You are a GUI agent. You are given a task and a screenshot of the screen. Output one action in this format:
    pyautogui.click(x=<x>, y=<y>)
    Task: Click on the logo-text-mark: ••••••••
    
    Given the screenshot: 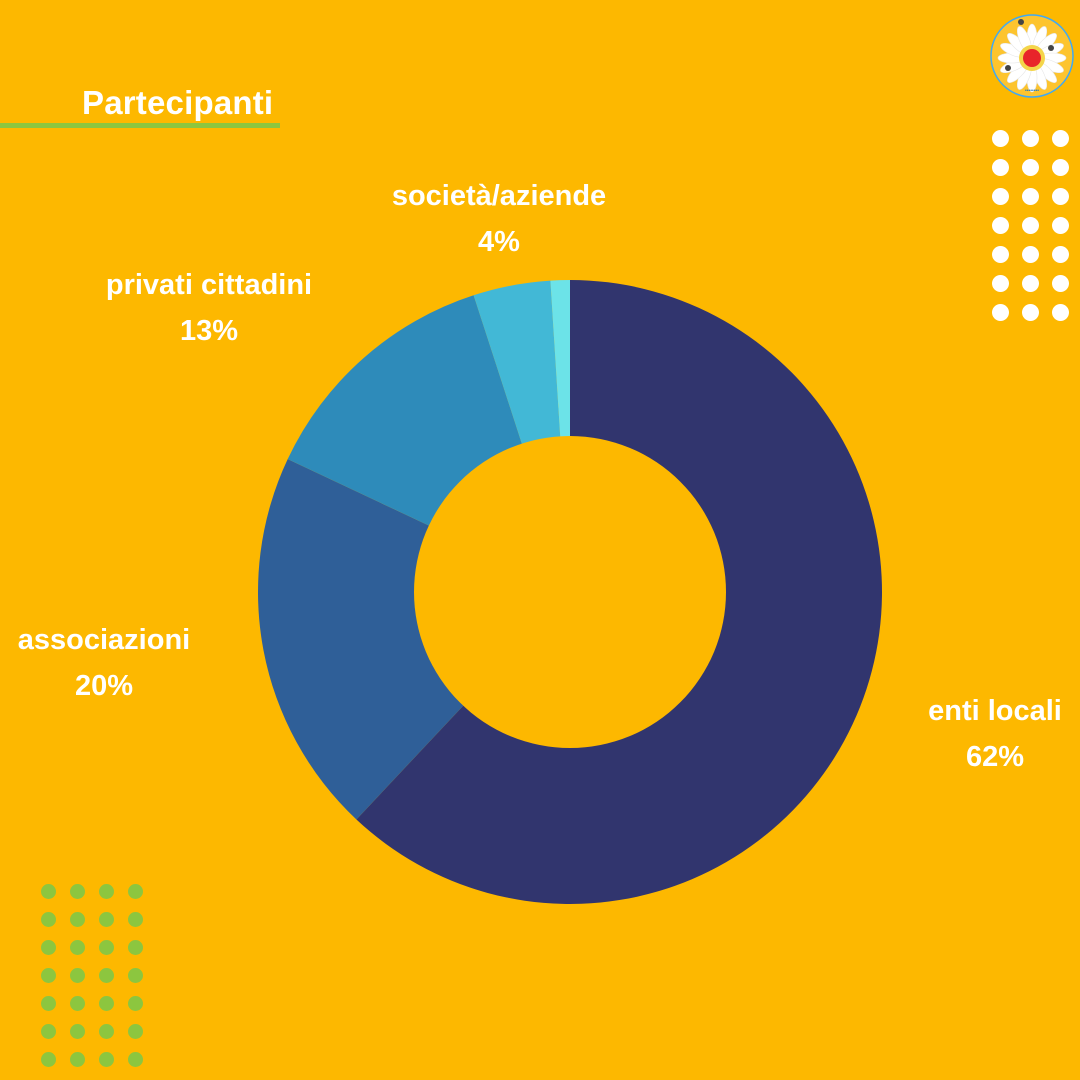 What is the action you would take?
    pyautogui.click(x=1032, y=91)
    